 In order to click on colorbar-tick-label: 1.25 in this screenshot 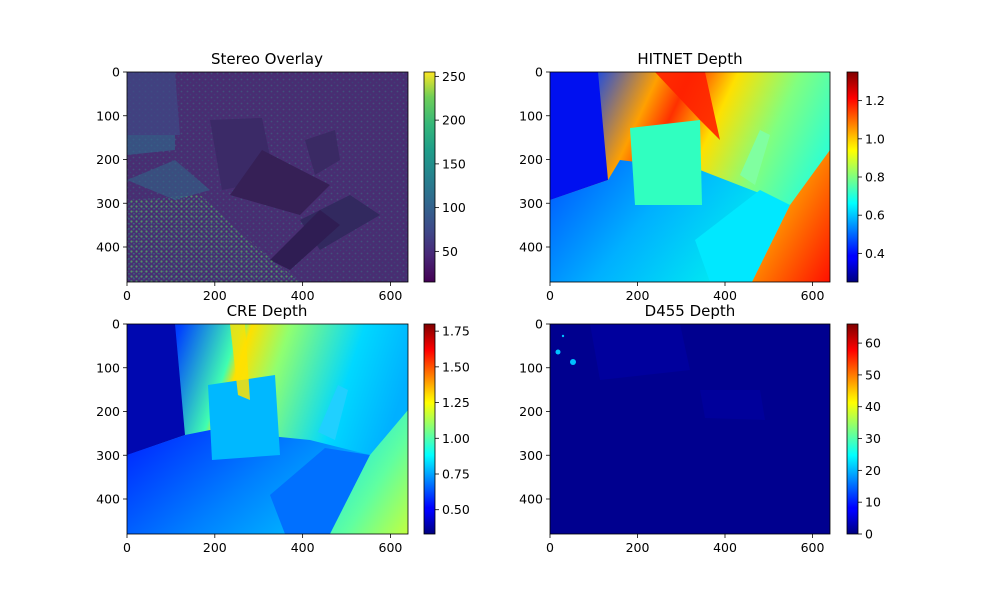, I will do `click(456, 402)`.